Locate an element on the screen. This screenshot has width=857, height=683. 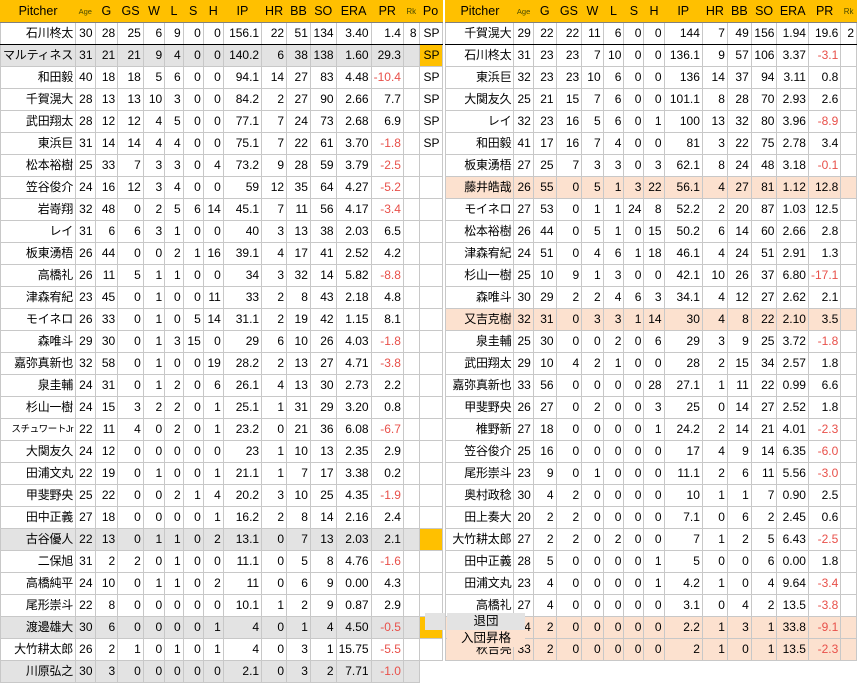
table-row: 岩嵜翔 32 48 0 2 5 6 14 45.1 7 11 56 4.17 -3.4 is located at coordinates (221, 209).